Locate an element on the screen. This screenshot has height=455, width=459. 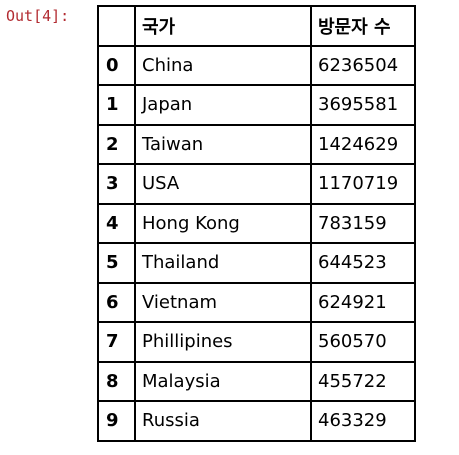
row-index: 5 is located at coordinates (116, 263).